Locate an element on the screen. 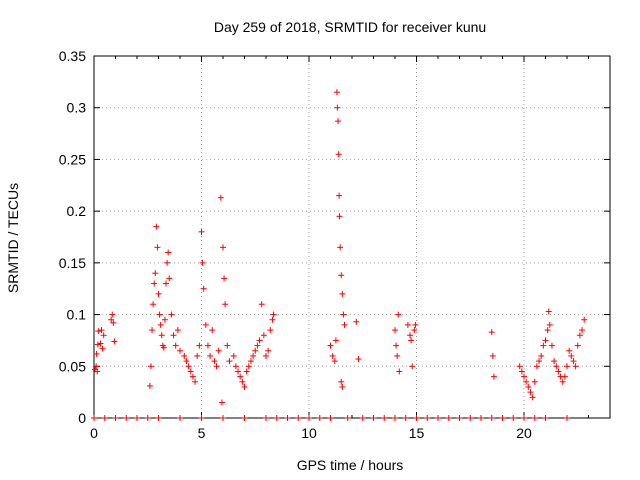 The height and width of the screenshot is (480, 640). y-axis-label: SRMTID / TECUs is located at coordinates (13, 238).